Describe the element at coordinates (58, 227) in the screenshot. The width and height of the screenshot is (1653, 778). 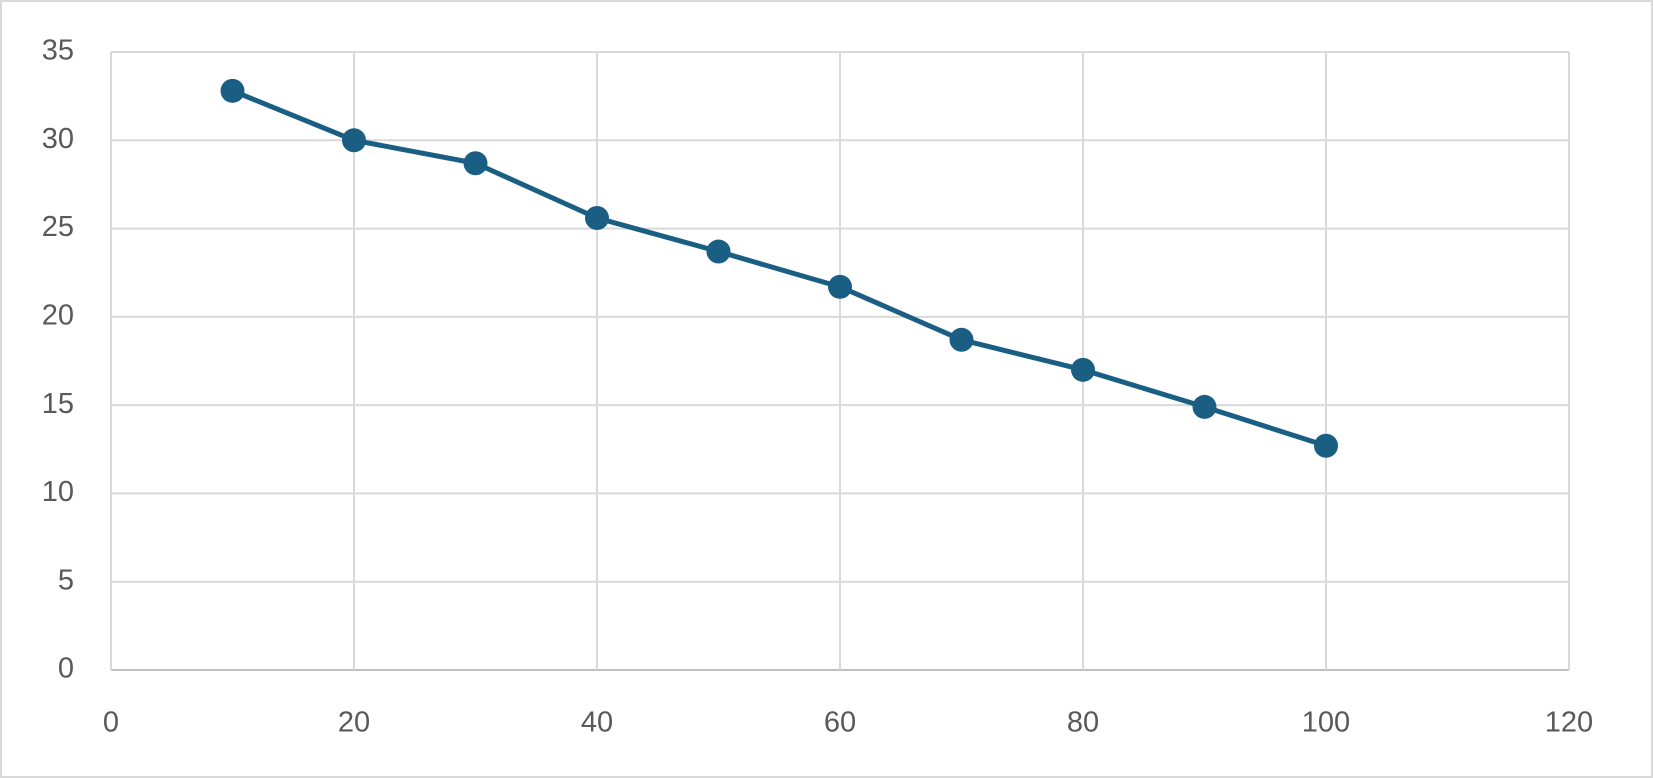
I see `y-tick-label: 25` at that location.